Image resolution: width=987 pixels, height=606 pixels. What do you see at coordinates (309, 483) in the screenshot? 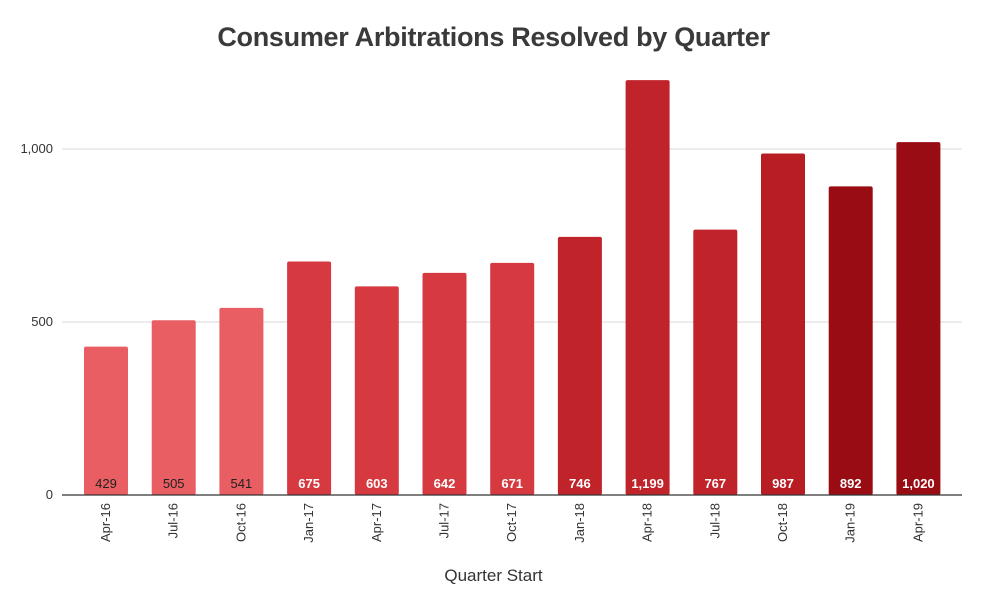
I see `data-label: 675` at bounding box center [309, 483].